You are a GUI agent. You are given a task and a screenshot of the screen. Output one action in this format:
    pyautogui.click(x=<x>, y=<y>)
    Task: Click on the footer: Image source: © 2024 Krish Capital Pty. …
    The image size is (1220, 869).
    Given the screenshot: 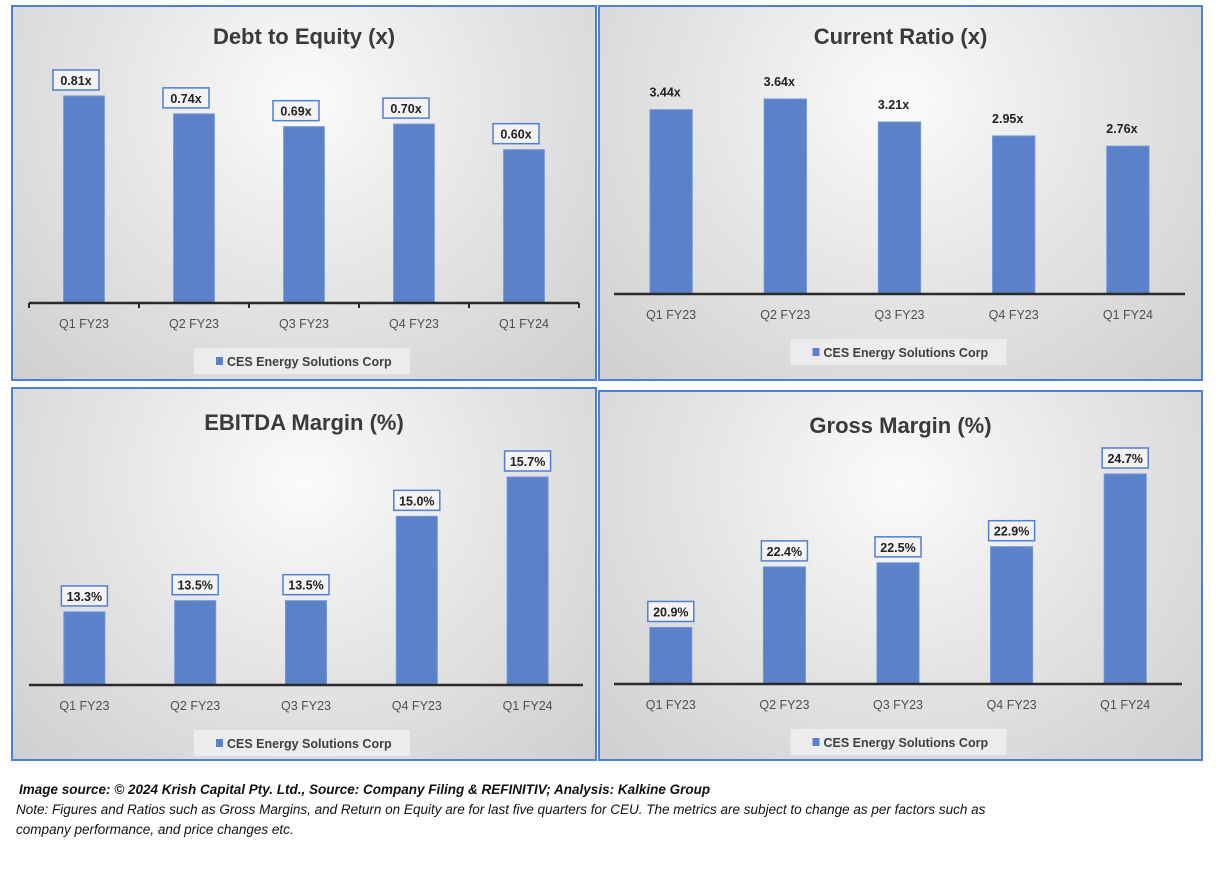 What is the action you would take?
    pyautogui.click(x=611, y=810)
    